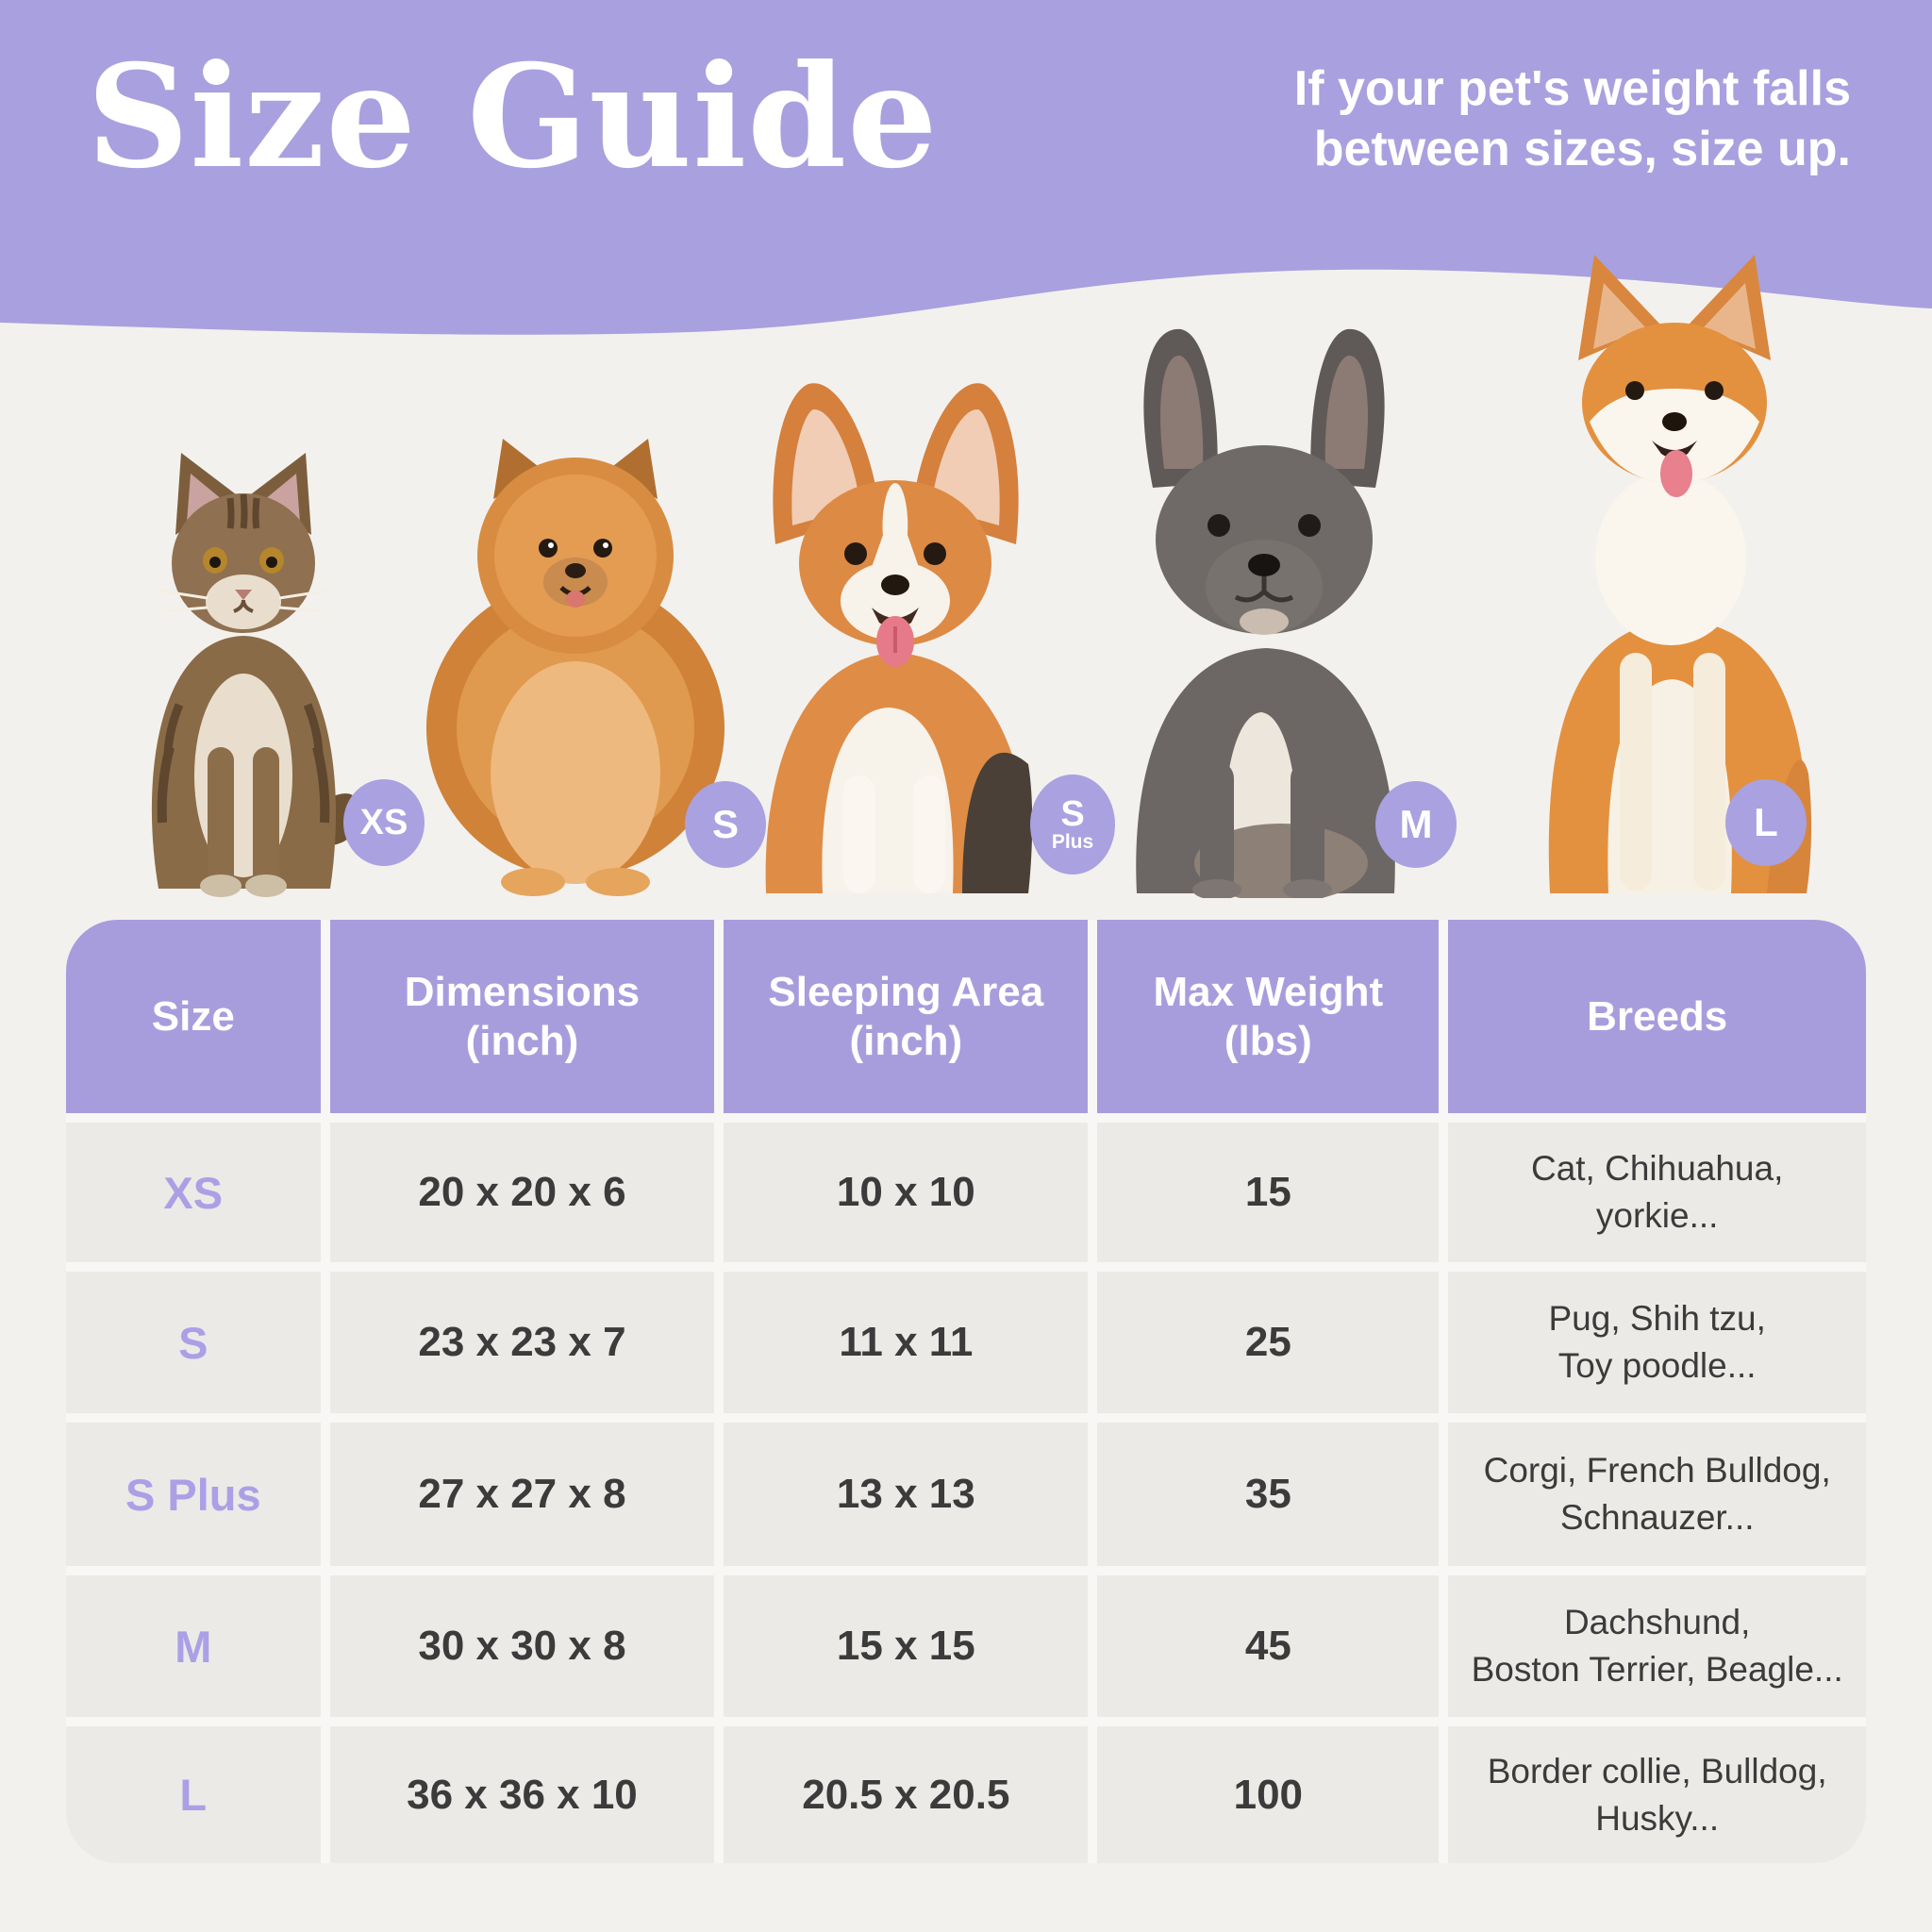  What do you see at coordinates (522, 1495) in the screenshot?
I see `row-s-plus-dimensions: 27 x 27 x 8` at bounding box center [522, 1495].